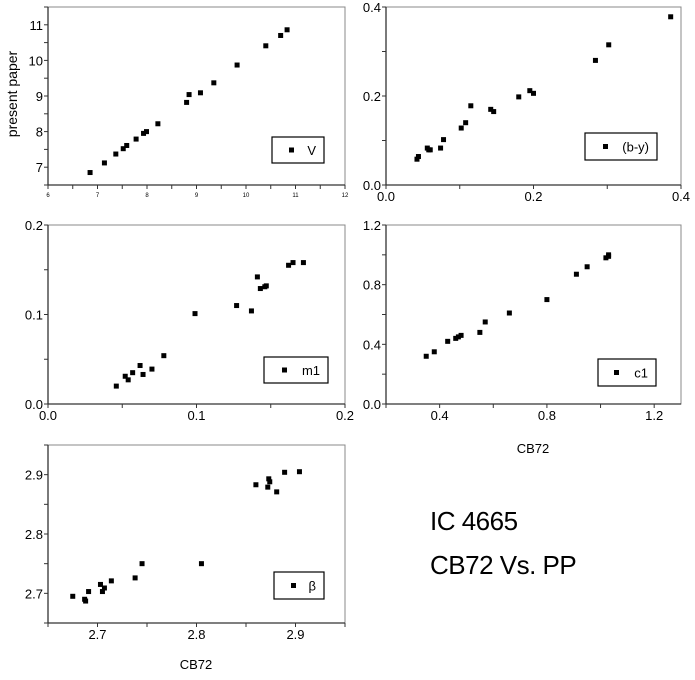 This screenshot has height=680, width=695. I want to click on panel-top-left-x-tick-label: 8, so click(147, 196).